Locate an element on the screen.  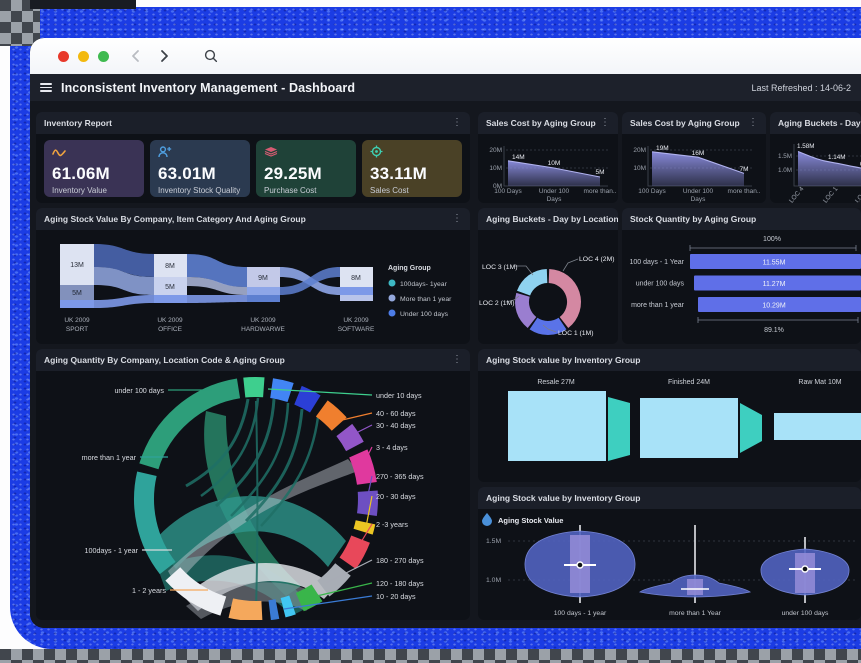
svg-text: 89.1% is located at coordinates (774, 330).